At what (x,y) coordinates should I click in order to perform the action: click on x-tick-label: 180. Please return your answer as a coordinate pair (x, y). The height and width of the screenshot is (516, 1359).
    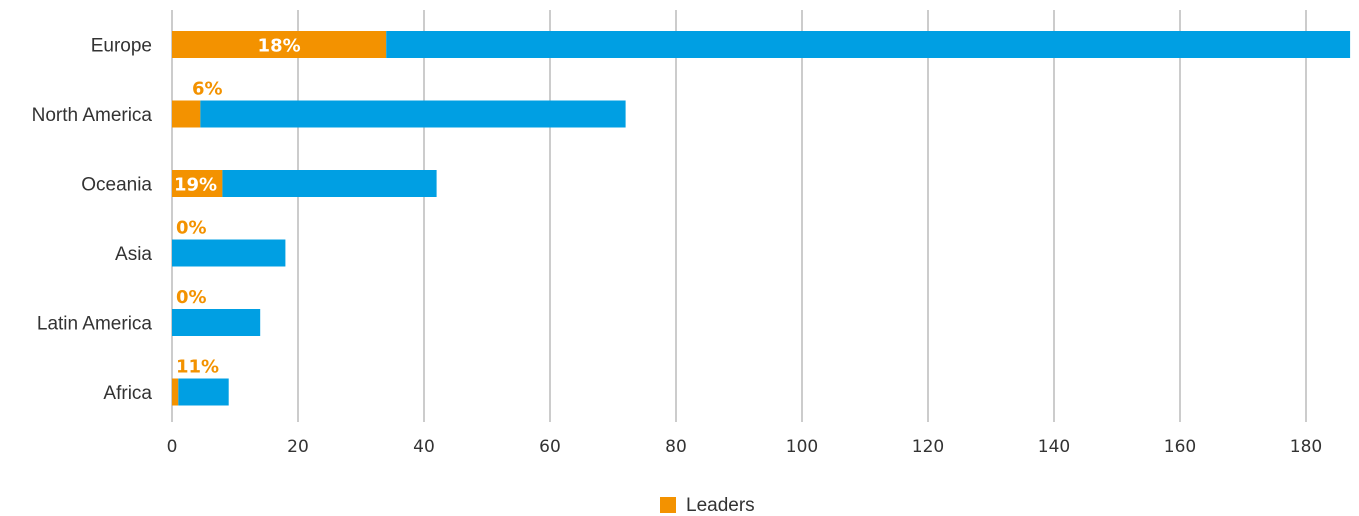
    Looking at the image, I should click on (1306, 447).